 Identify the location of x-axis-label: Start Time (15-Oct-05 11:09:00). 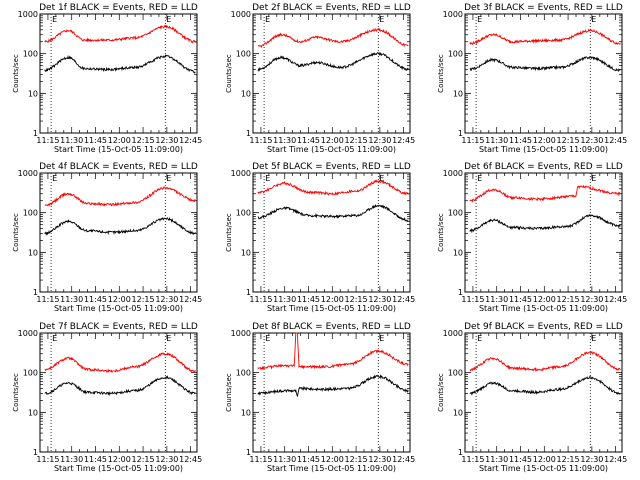
(543, 149).